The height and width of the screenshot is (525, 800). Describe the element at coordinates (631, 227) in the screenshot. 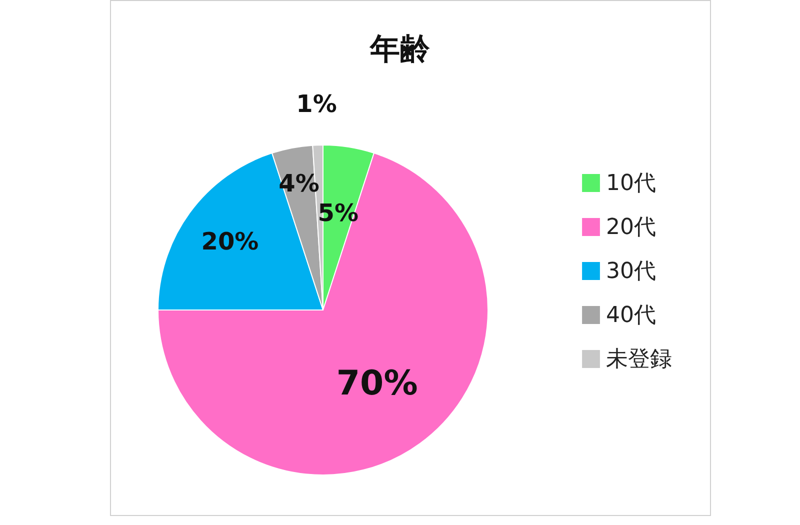

I see `legend-label: 20代` at that location.